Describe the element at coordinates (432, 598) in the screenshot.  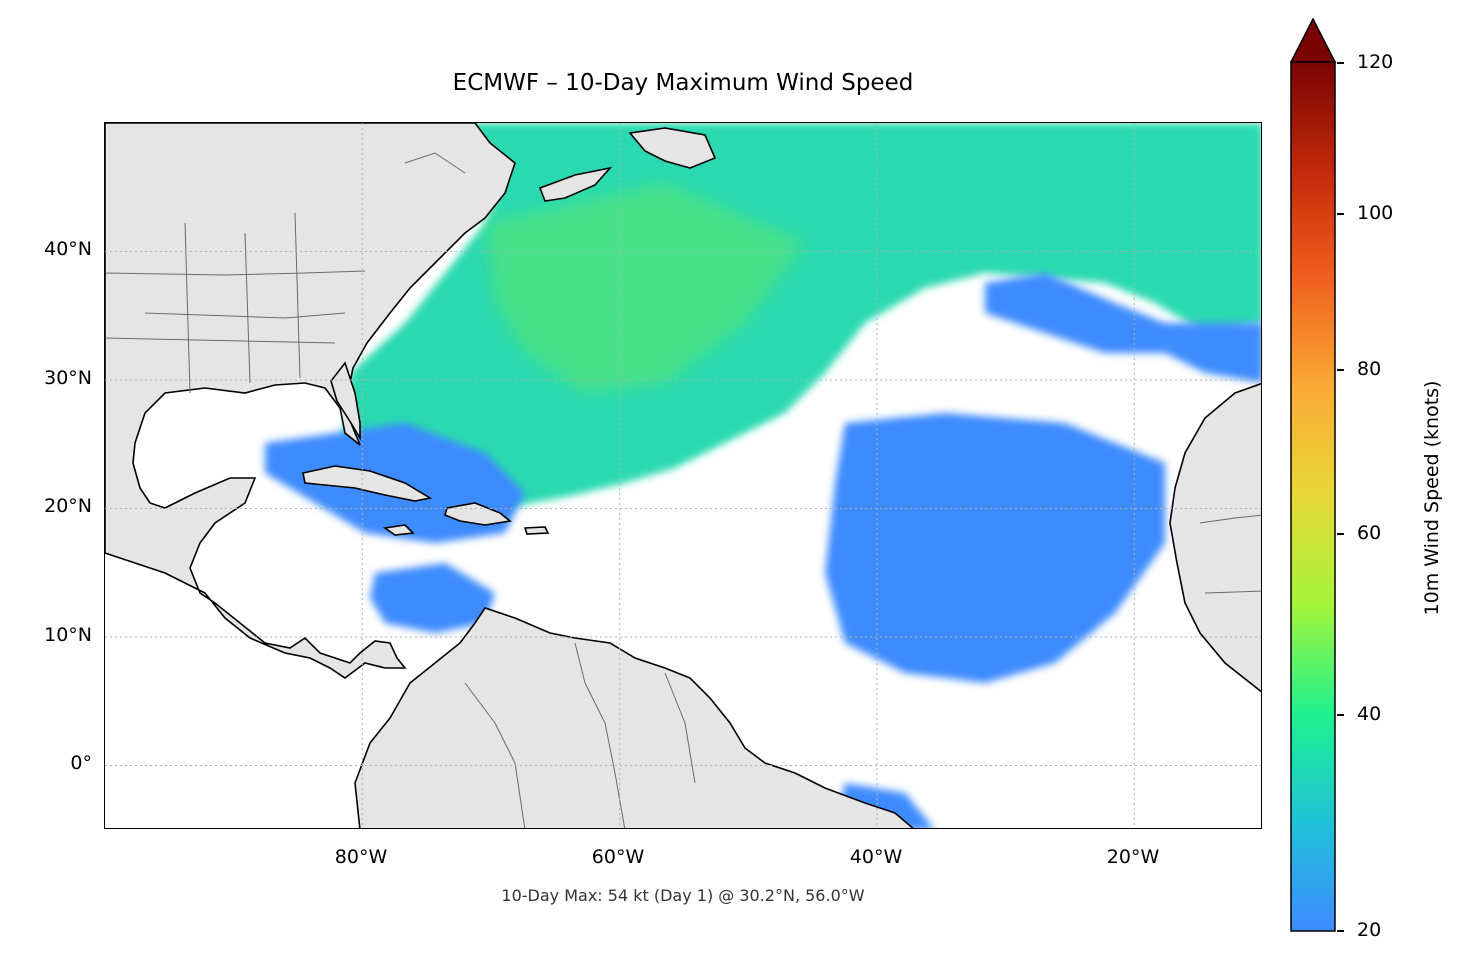
I see `wind-patch-caribbean` at that location.